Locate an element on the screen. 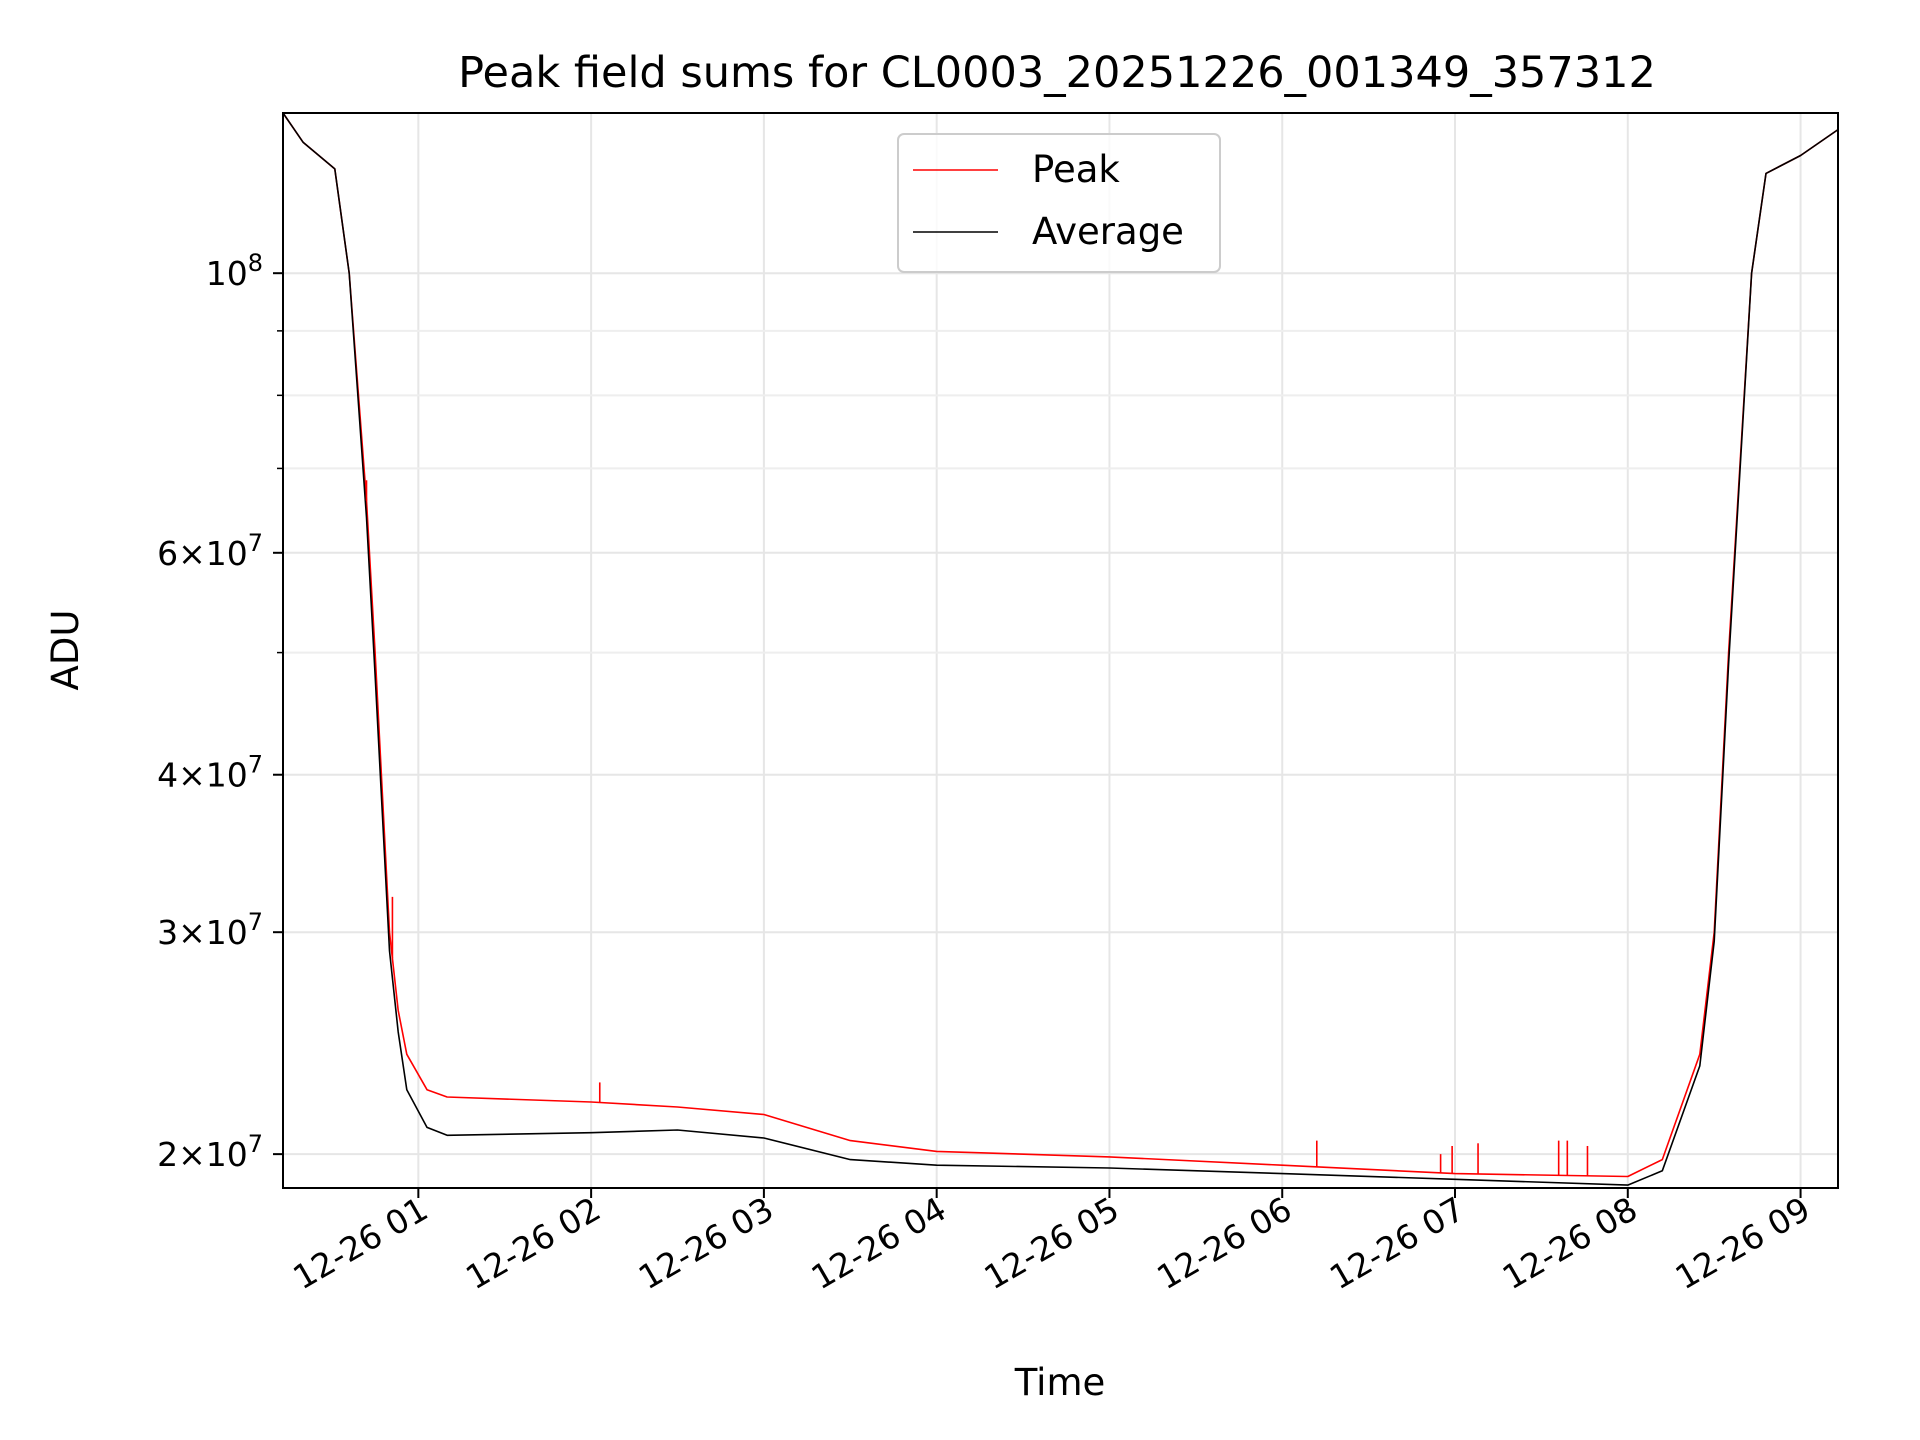  legend: Peak Average is located at coordinates (1059, 203).